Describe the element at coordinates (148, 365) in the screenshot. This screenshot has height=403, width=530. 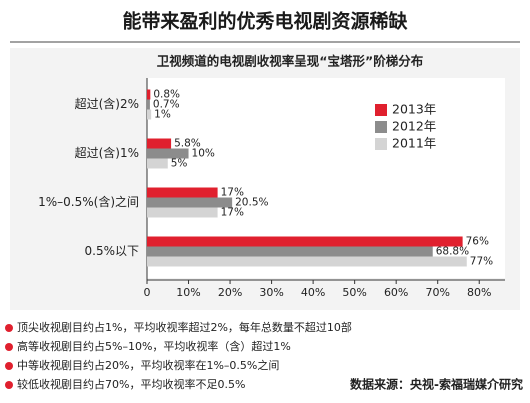
I see `note: 中等收视剧目约占20%，平均收视率在1%–0.5%之间` at that location.